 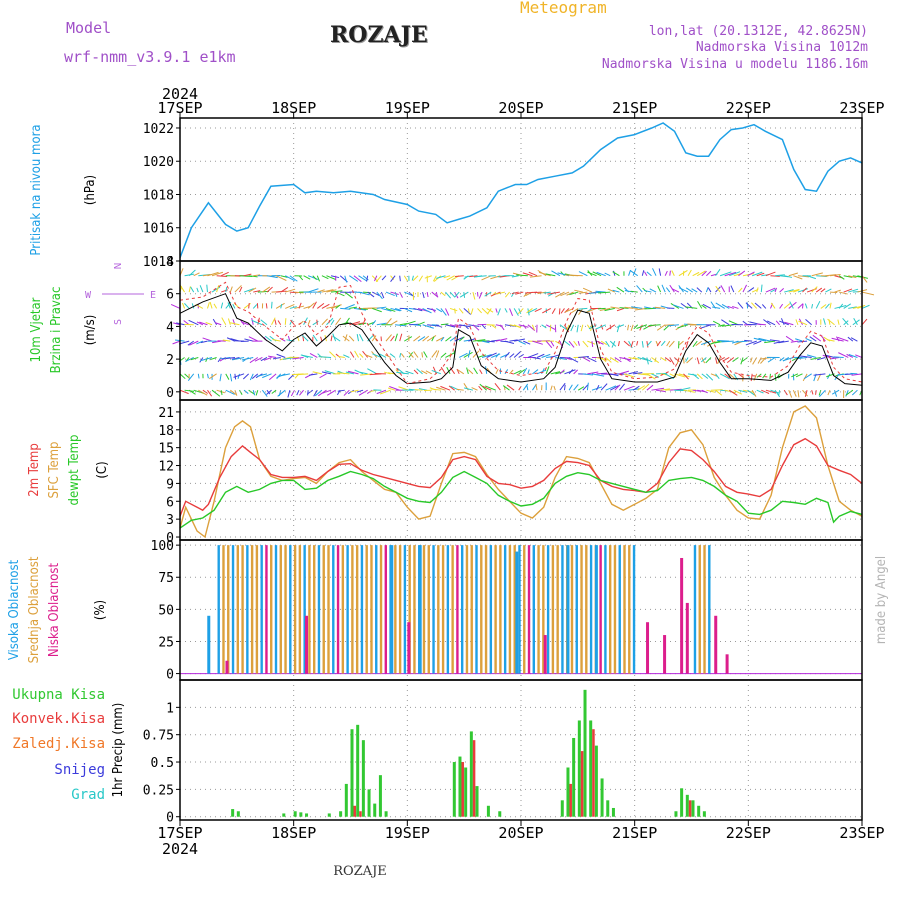 What do you see at coordinates (462, 789) in the screenshot?
I see `convective-precip-bar` at bounding box center [462, 789].